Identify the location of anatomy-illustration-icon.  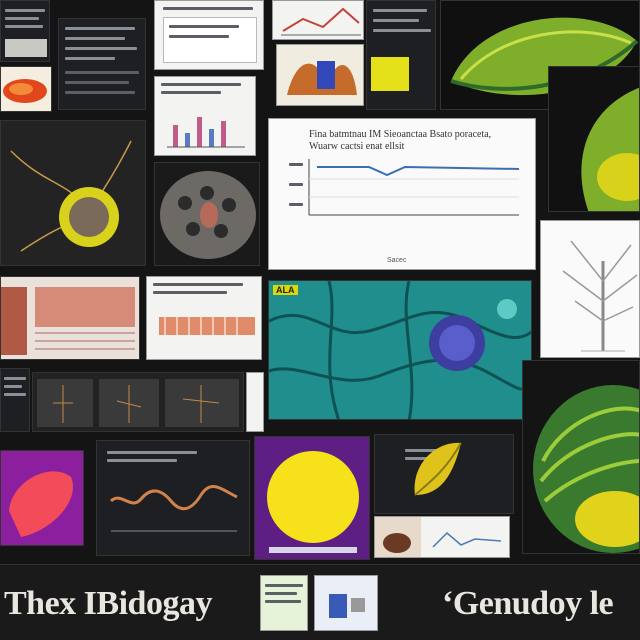
(320, 75).